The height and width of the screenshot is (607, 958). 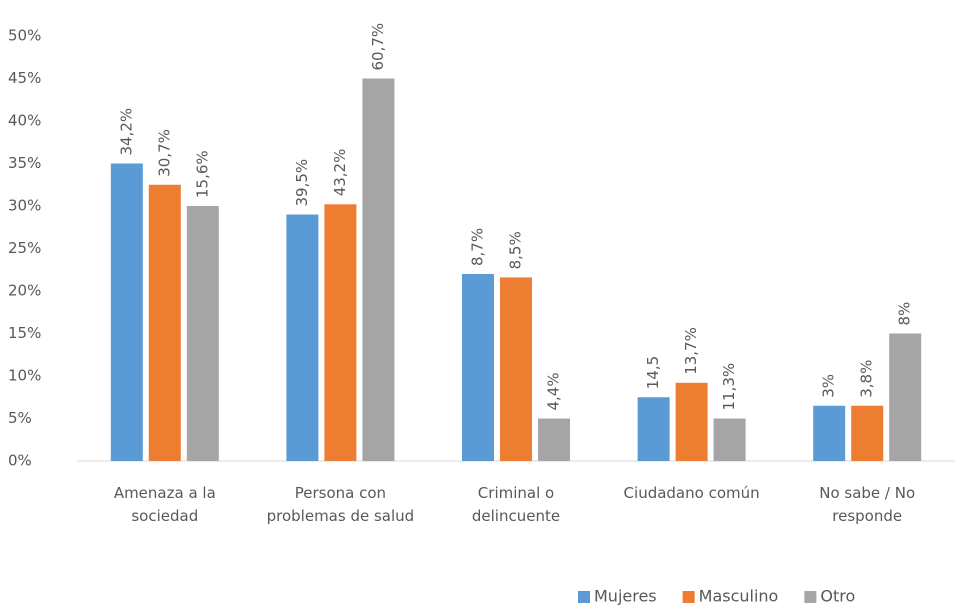 I want to click on data-label: 3,8%, so click(x=867, y=379).